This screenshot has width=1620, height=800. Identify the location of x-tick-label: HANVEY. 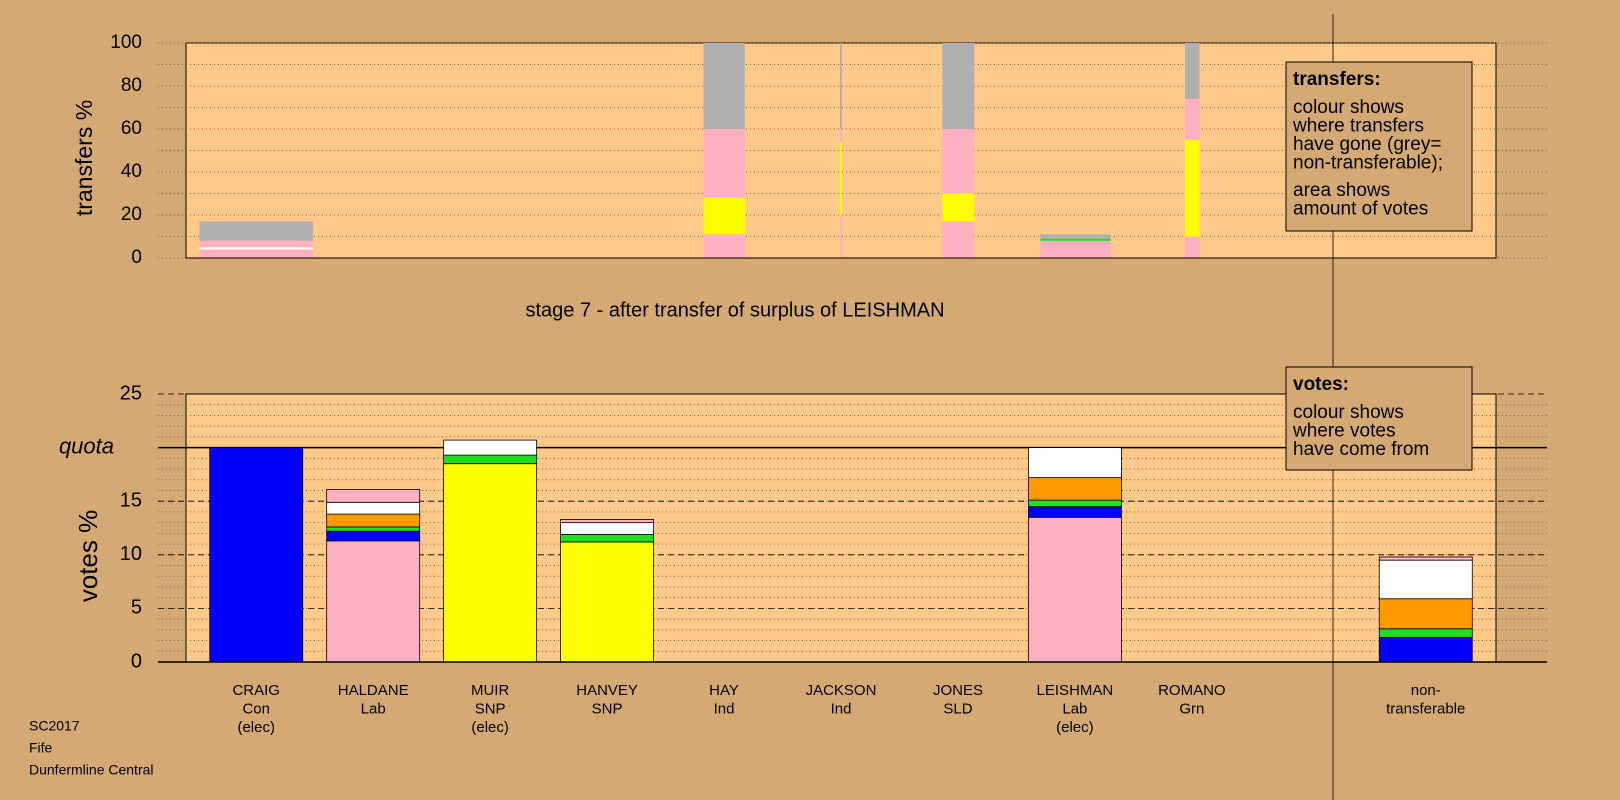
(607, 690).